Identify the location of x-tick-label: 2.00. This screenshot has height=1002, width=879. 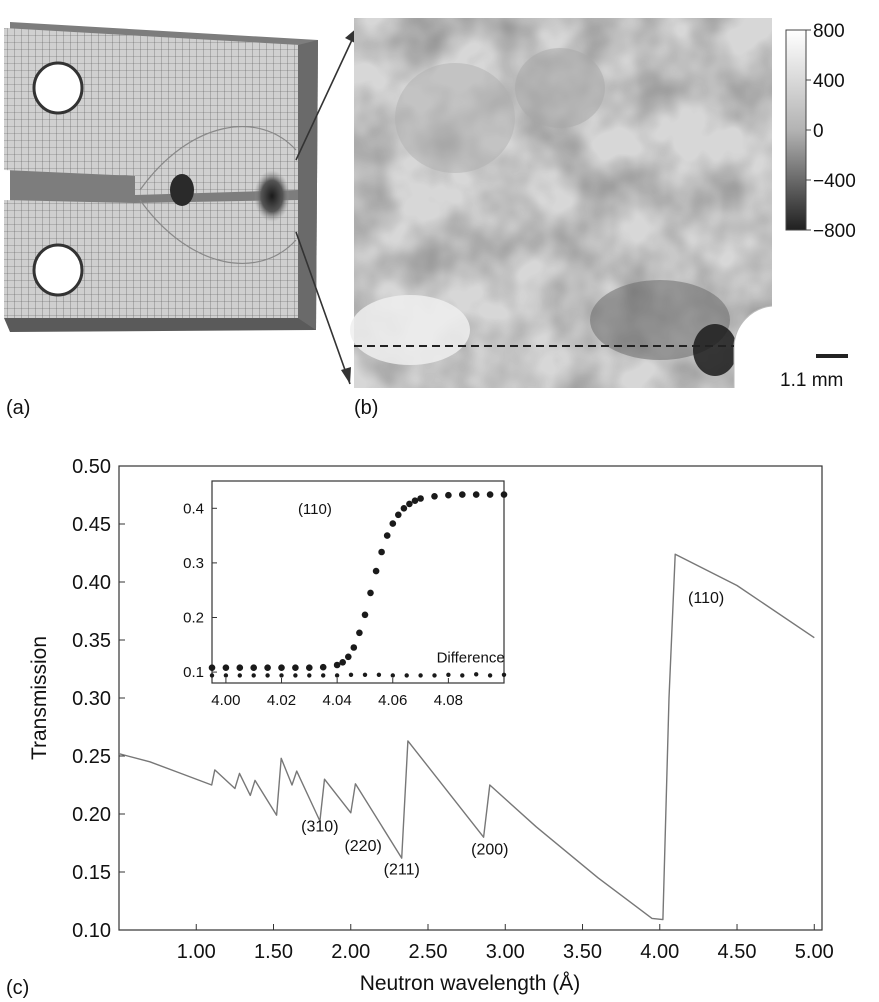
(350, 952).